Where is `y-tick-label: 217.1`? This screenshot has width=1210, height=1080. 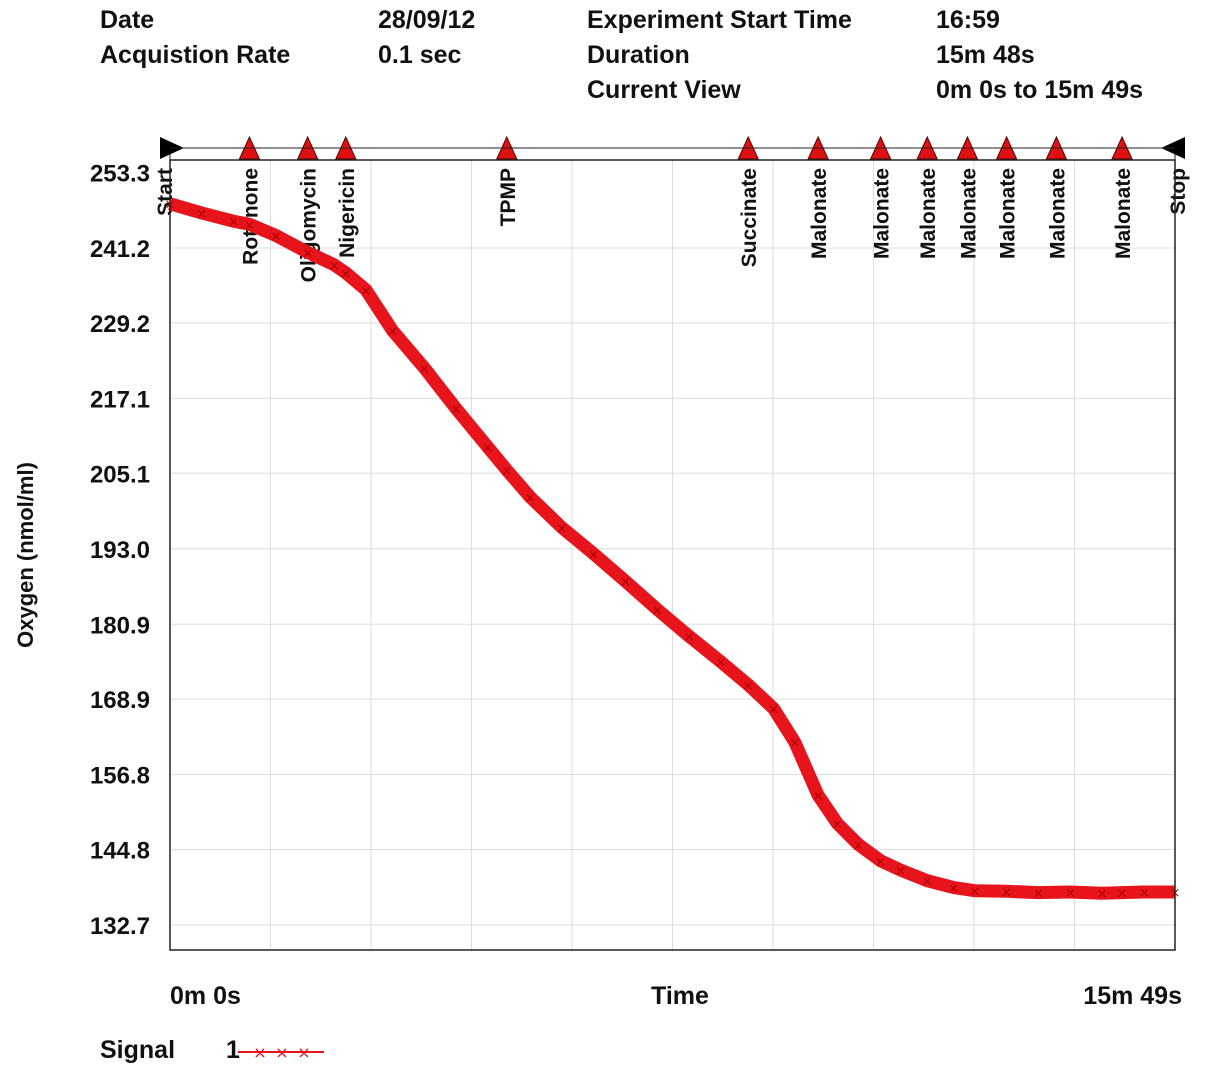 y-tick-label: 217.1 is located at coordinates (120, 399).